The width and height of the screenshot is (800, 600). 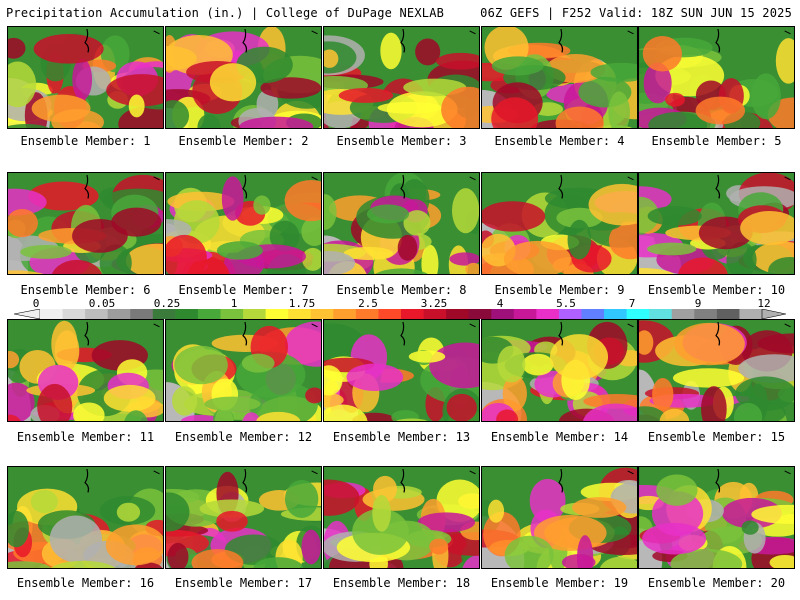 What do you see at coordinates (716, 583) in the screenshot?
I see `ensemble-member-label: Ensemble Member: 20` at bounding box center [716, 583].